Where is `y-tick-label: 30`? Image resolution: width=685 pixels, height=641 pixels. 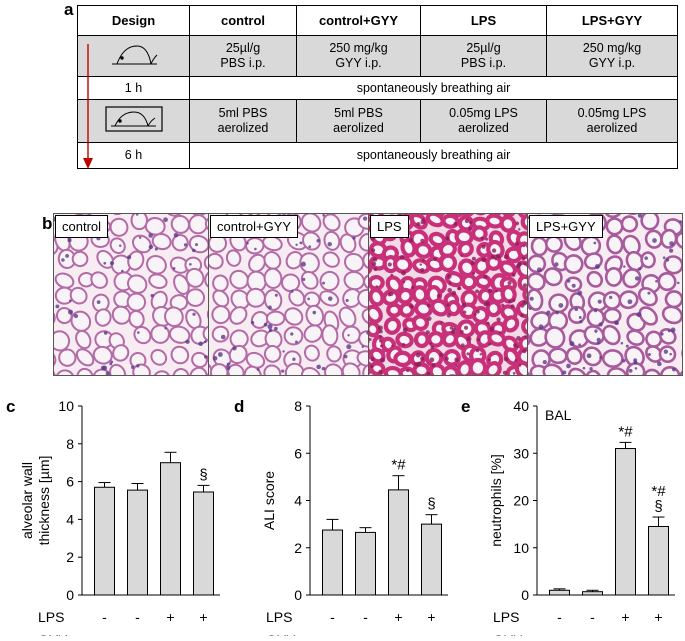 y-tick-label: 30 is located at coordinates (521, 453).